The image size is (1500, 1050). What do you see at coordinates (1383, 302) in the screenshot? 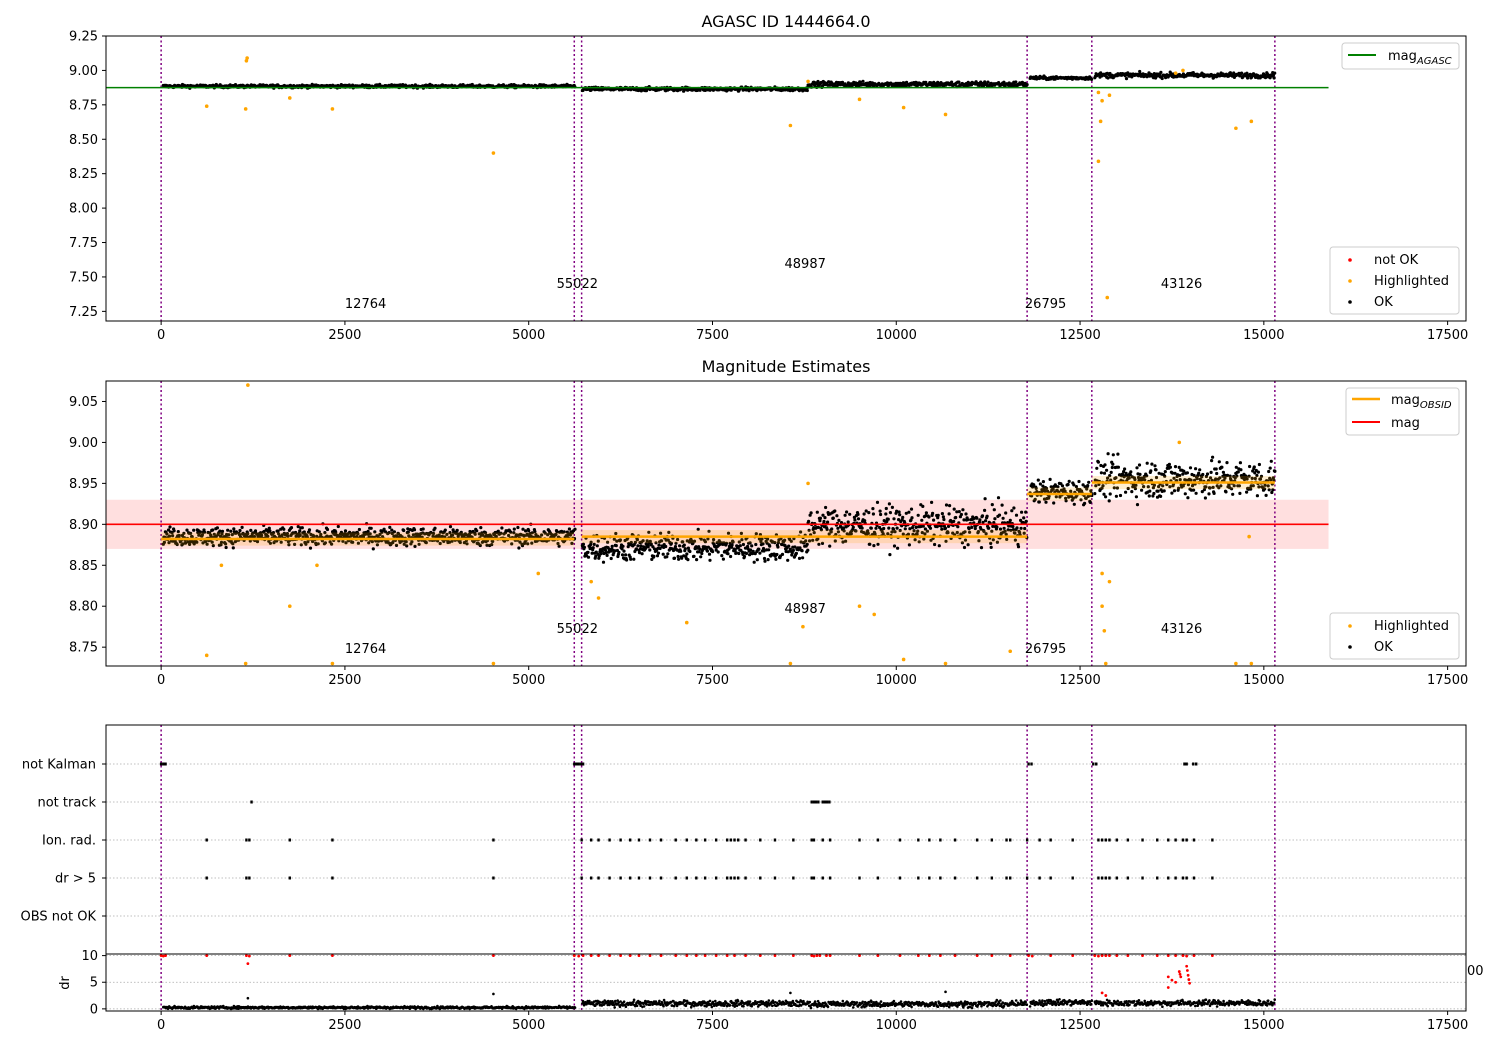
I see `top-legend-ok-label: OK` at bounding box center [1383, 302].